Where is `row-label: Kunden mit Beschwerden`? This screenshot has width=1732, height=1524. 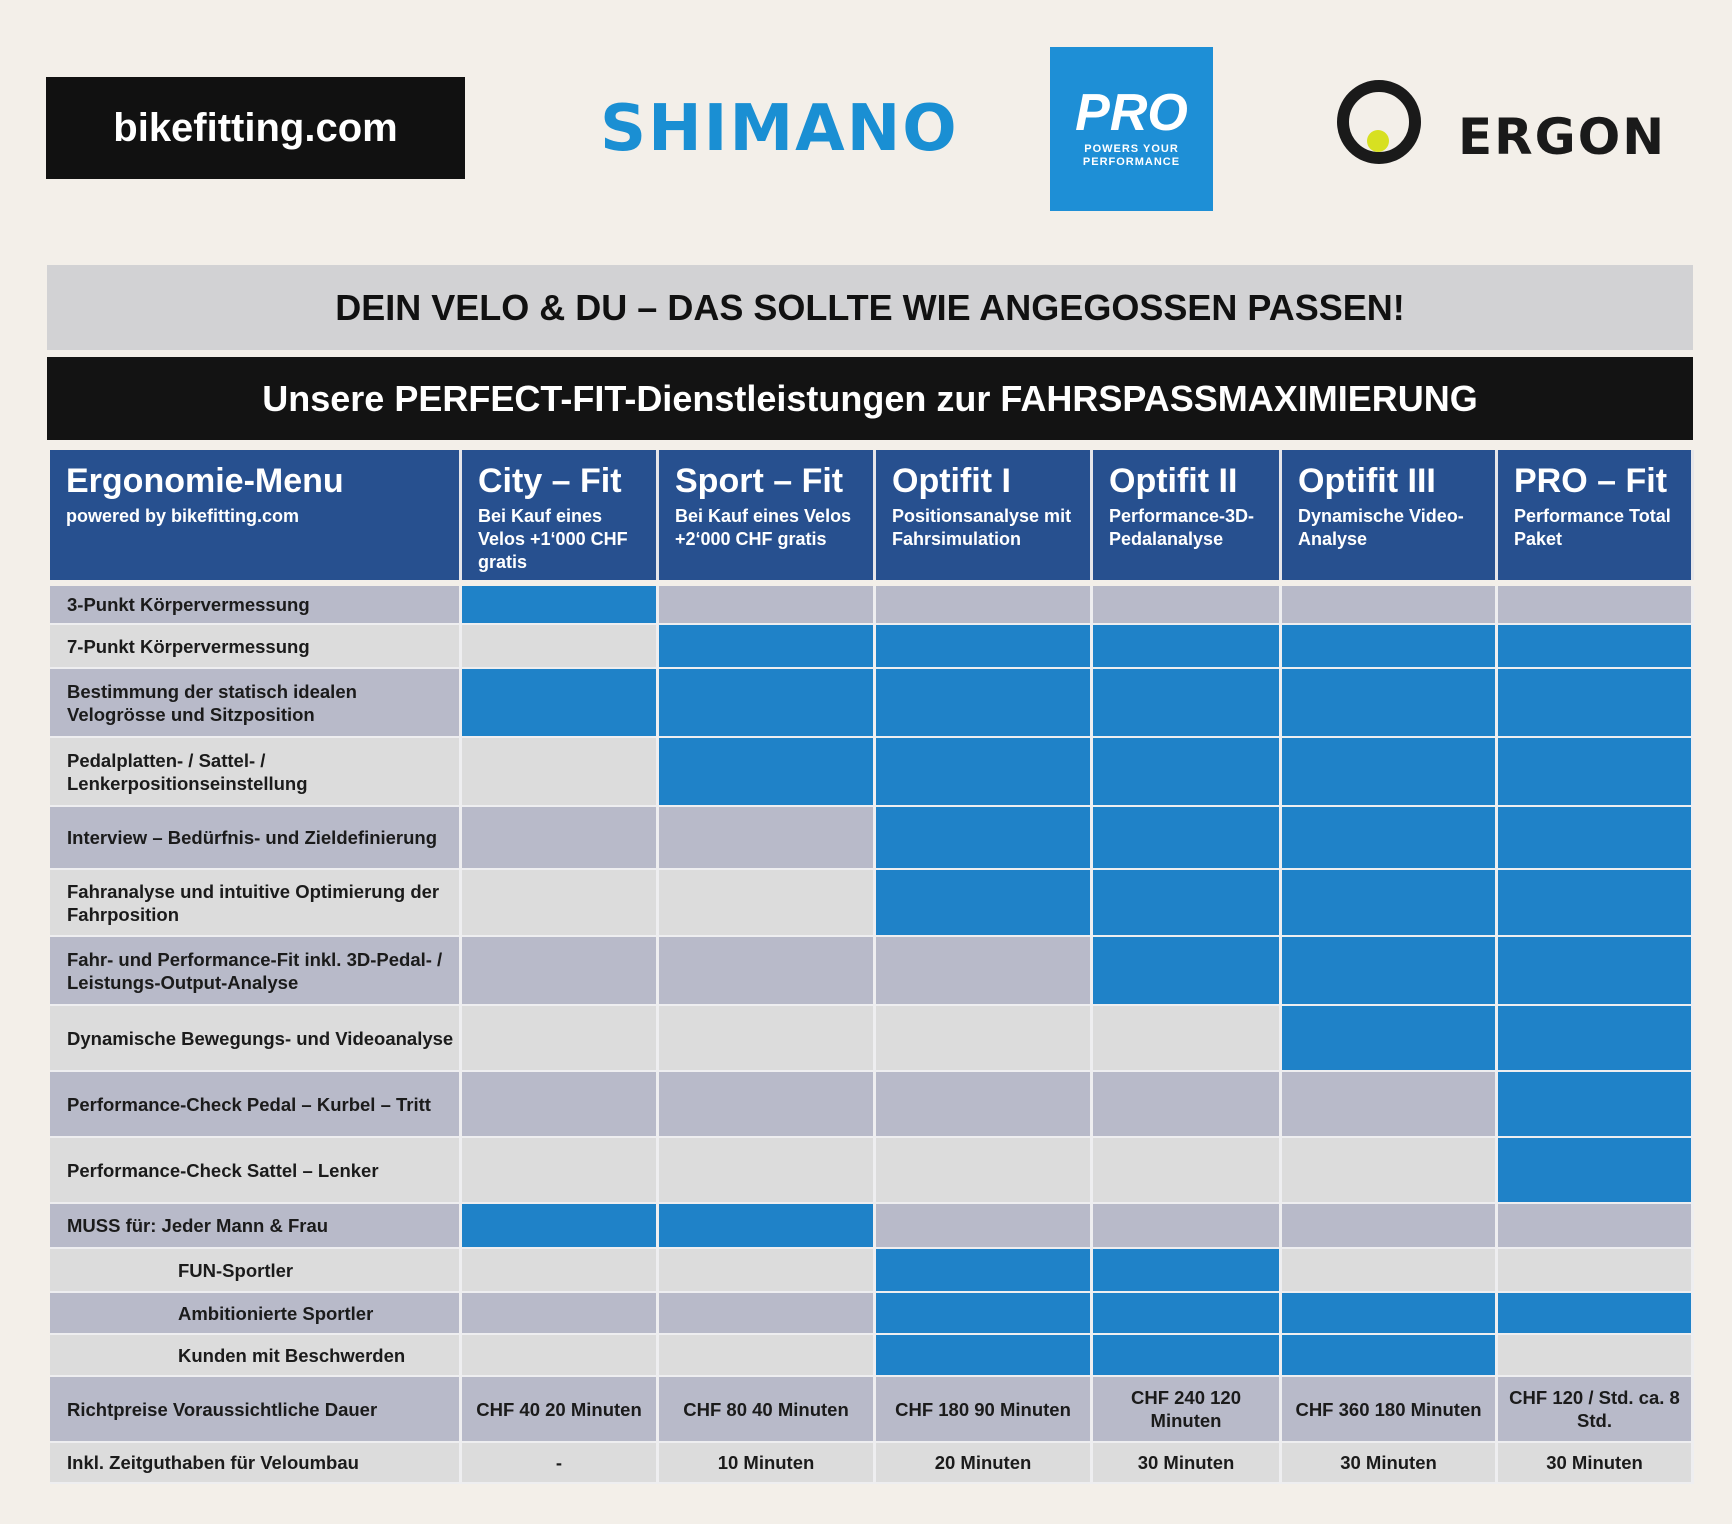
row-label: Kunden mit Beschwerden is located at coordinates (256, 1356).